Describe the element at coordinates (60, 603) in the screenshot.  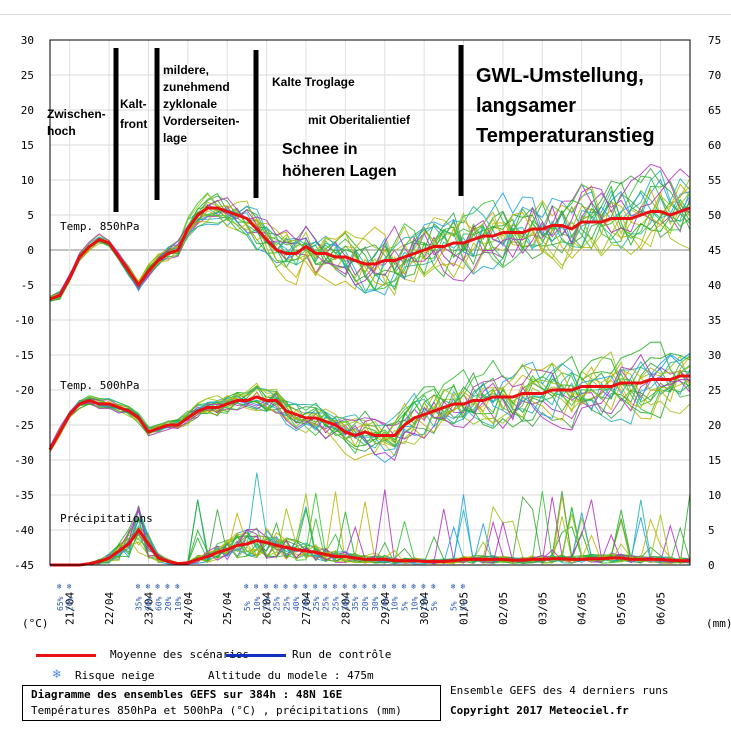
I see `snow-risk-value: 65%` at that location.